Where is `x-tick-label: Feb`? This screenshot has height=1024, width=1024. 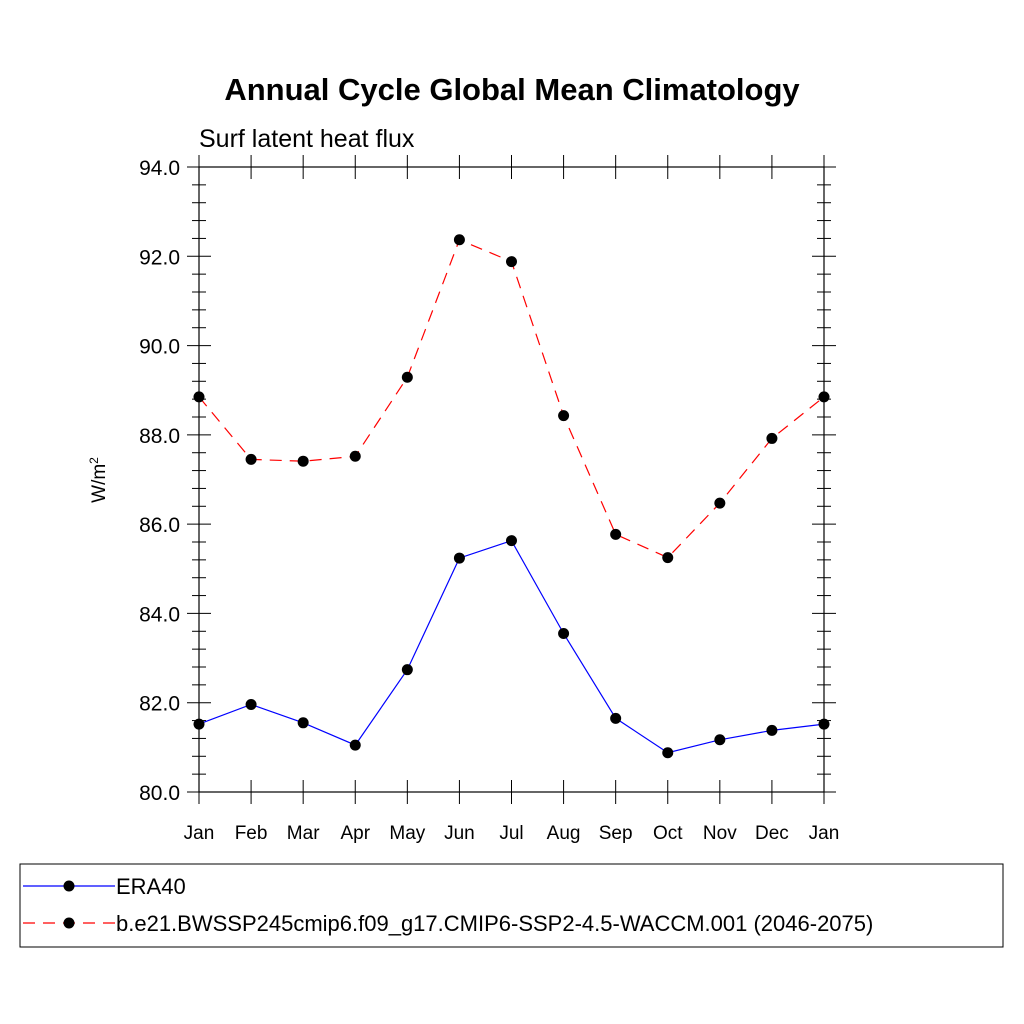
x-tick-label: Feb is located at coordinates (251, 833).